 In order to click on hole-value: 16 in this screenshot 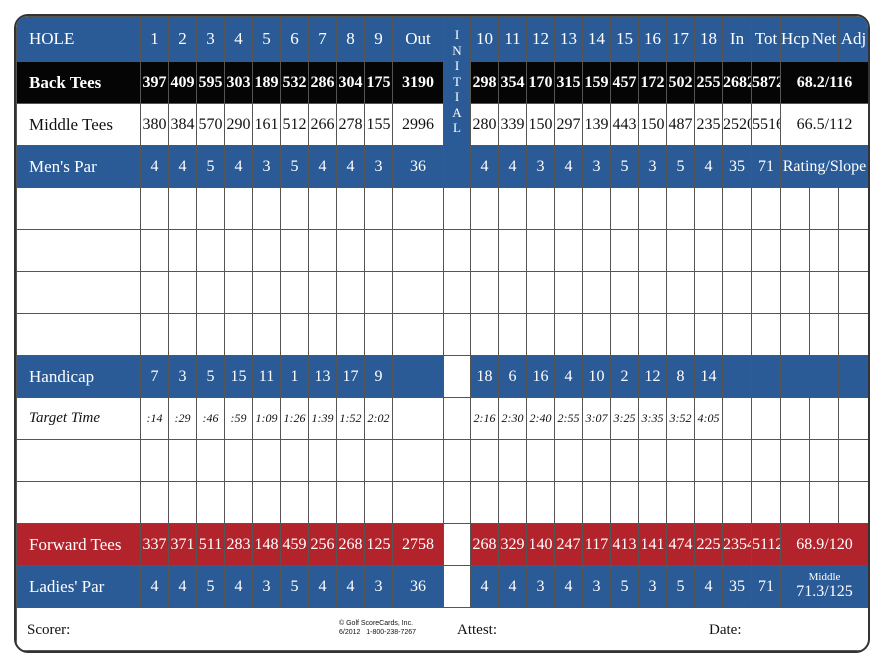, I will do `click(540, 376)`.